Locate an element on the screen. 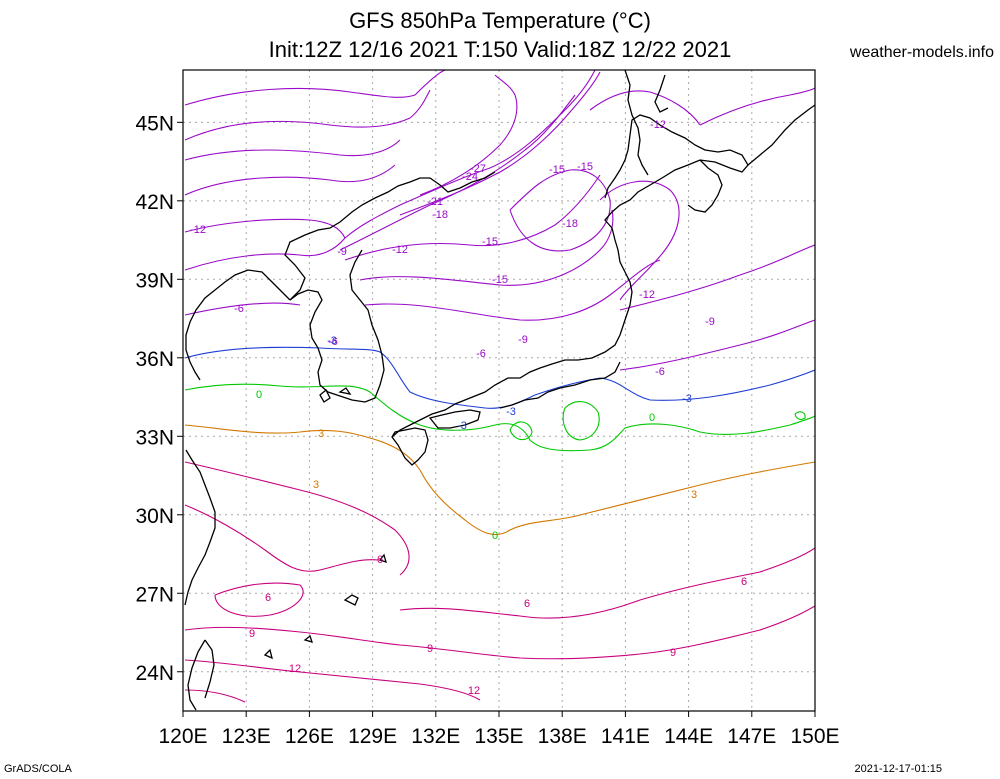 This screenshot has width=1000, height=779. lat-label: 30N is located at coordinates (154, 516).